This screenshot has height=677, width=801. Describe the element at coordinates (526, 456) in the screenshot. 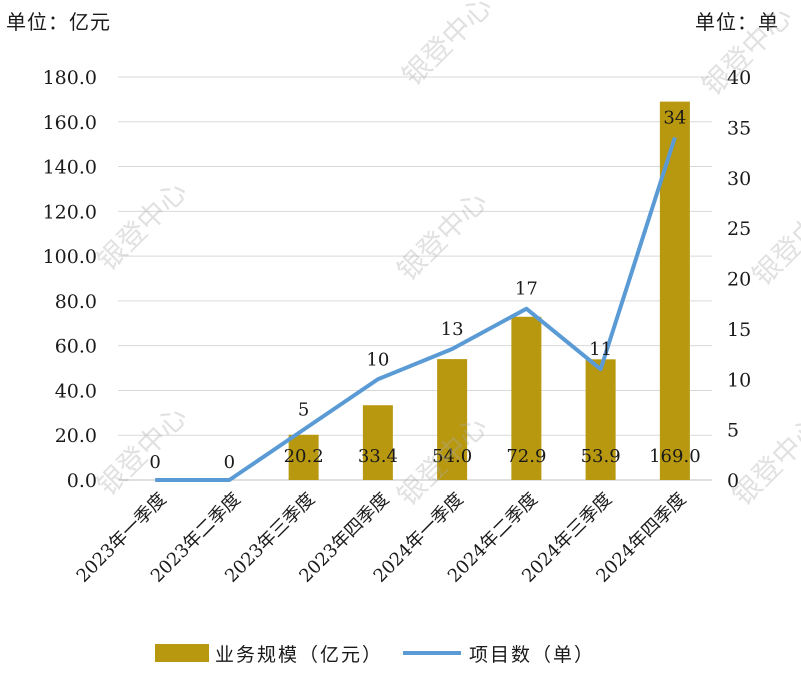

I see `bar-value-label: 72.9` at that location.